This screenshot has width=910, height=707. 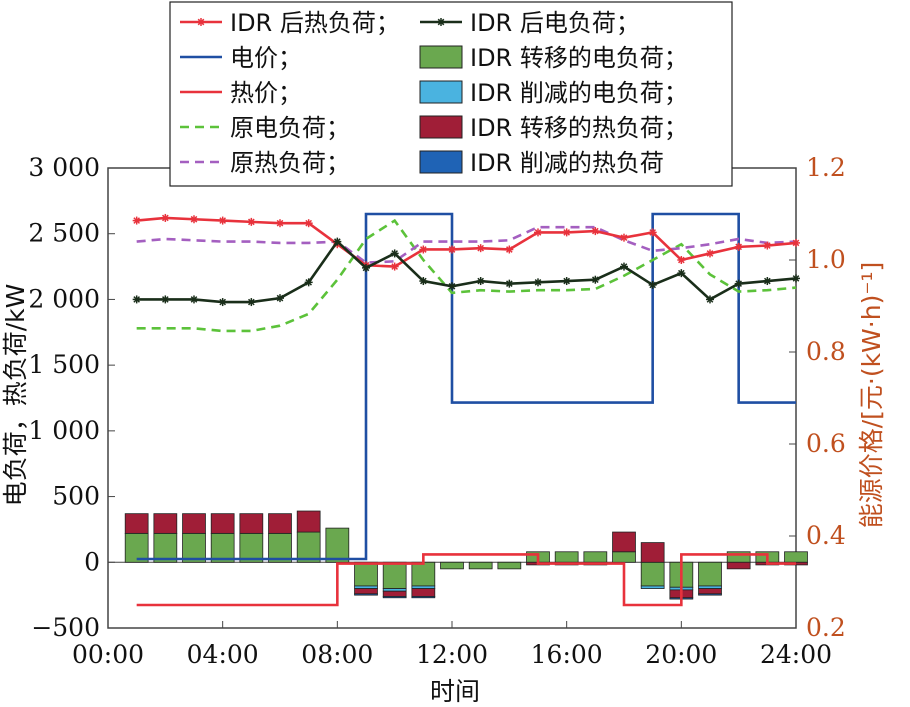 What do you see at coordinates (315, 23) in the screenshot?
I see `legend-label-0: IDR 后热负荷；` at bounding box center [315, 23].